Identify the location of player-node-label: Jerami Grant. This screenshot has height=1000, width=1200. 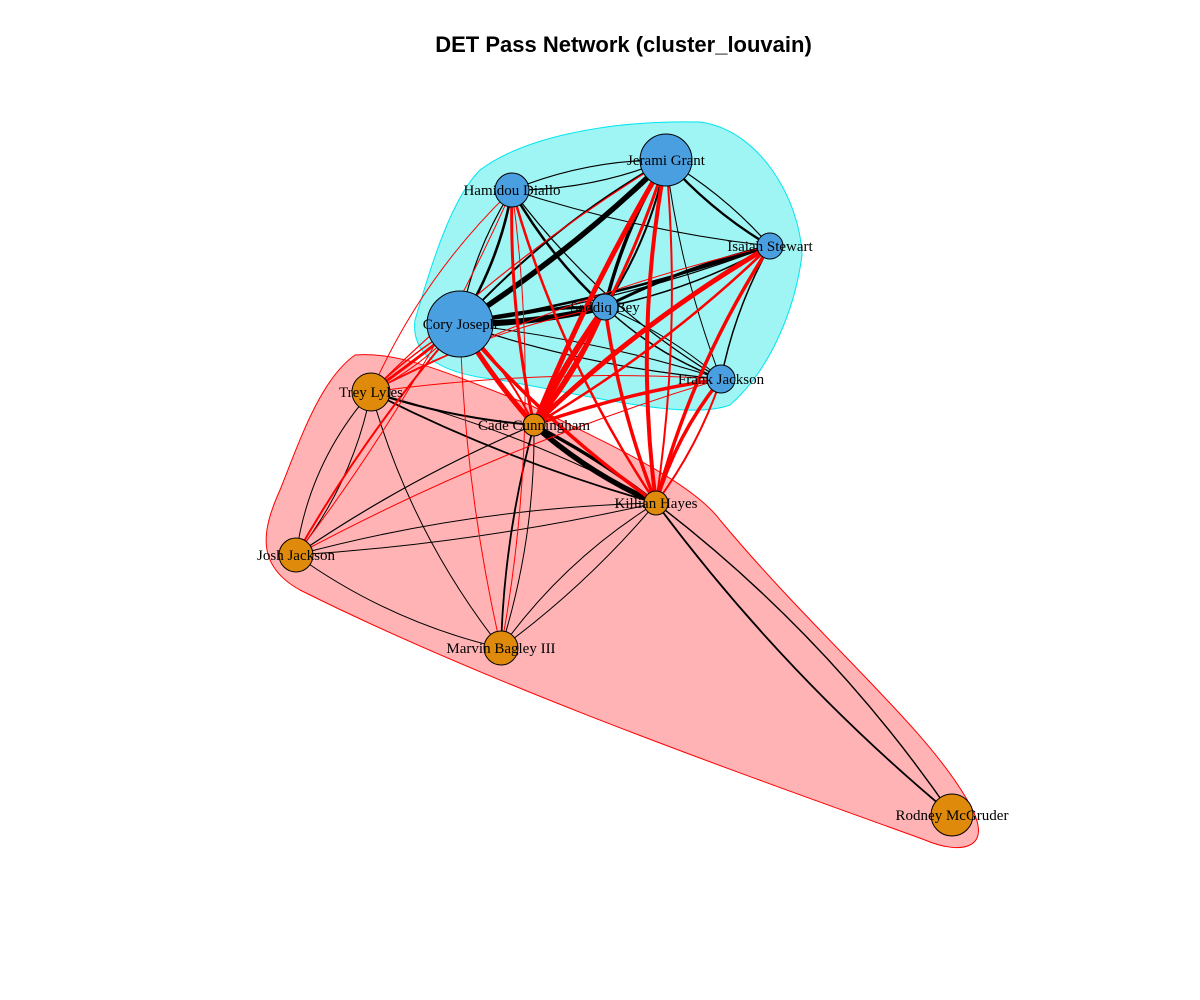
(666, 161).